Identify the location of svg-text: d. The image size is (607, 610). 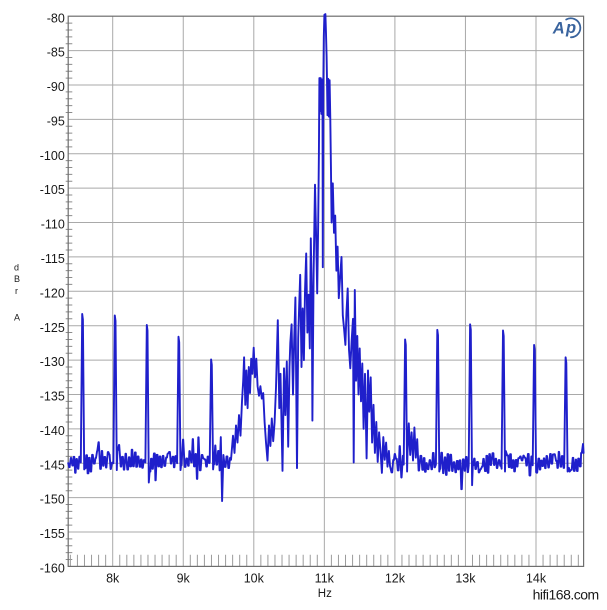
(16, 267).